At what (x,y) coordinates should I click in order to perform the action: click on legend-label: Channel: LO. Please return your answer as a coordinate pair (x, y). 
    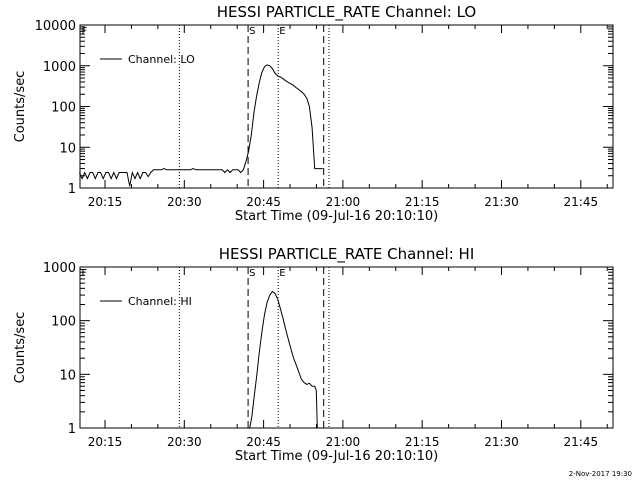
    Looking at the image, I should click on (161, 59).